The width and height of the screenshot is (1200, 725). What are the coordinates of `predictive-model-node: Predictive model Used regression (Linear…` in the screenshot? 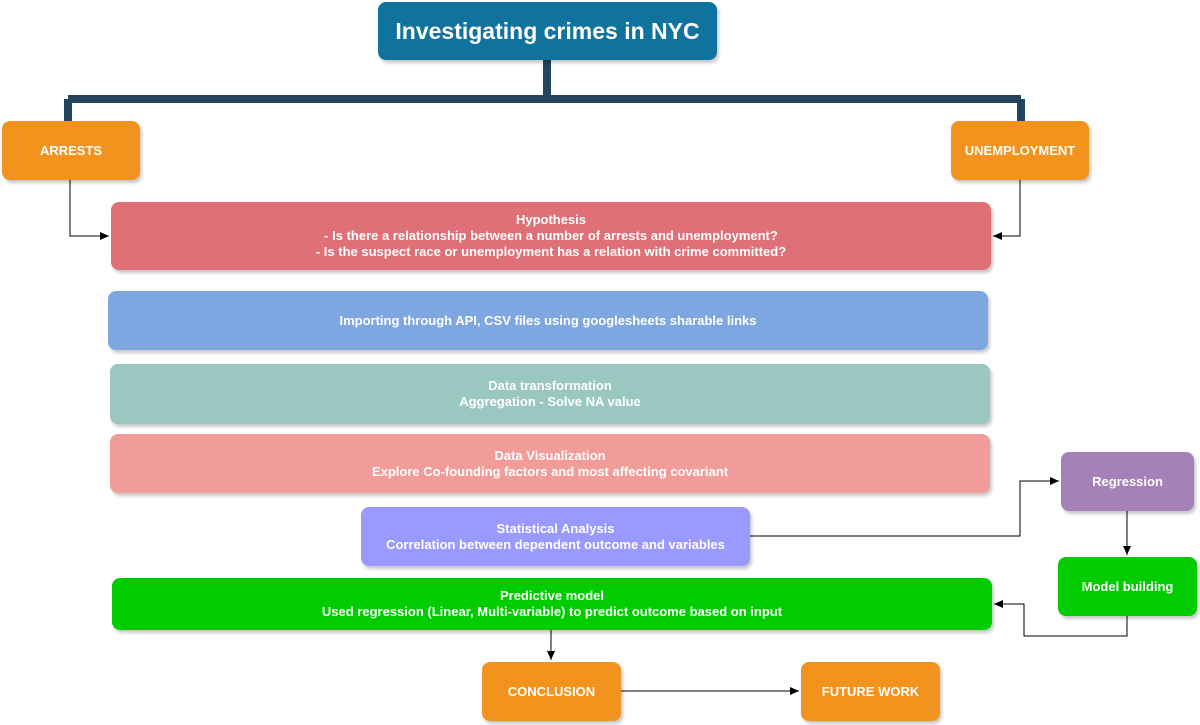 It's located at (552, 604).